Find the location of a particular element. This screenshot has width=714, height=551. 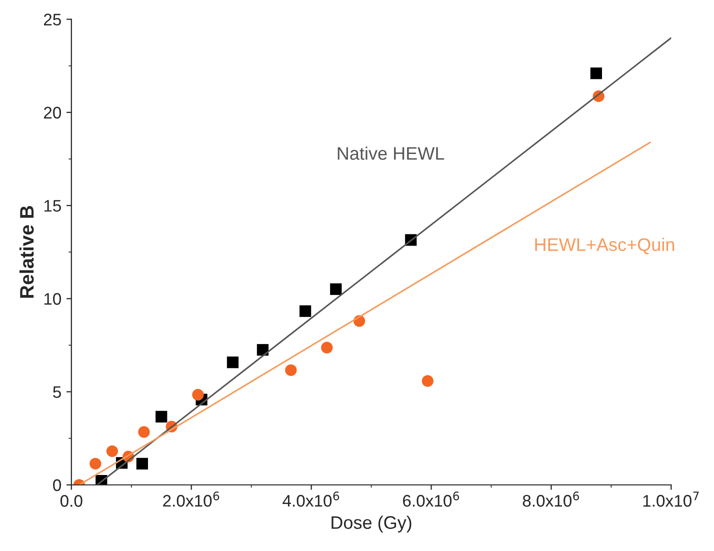

y-tick-label: 20 is located at coordinates (53, 112).